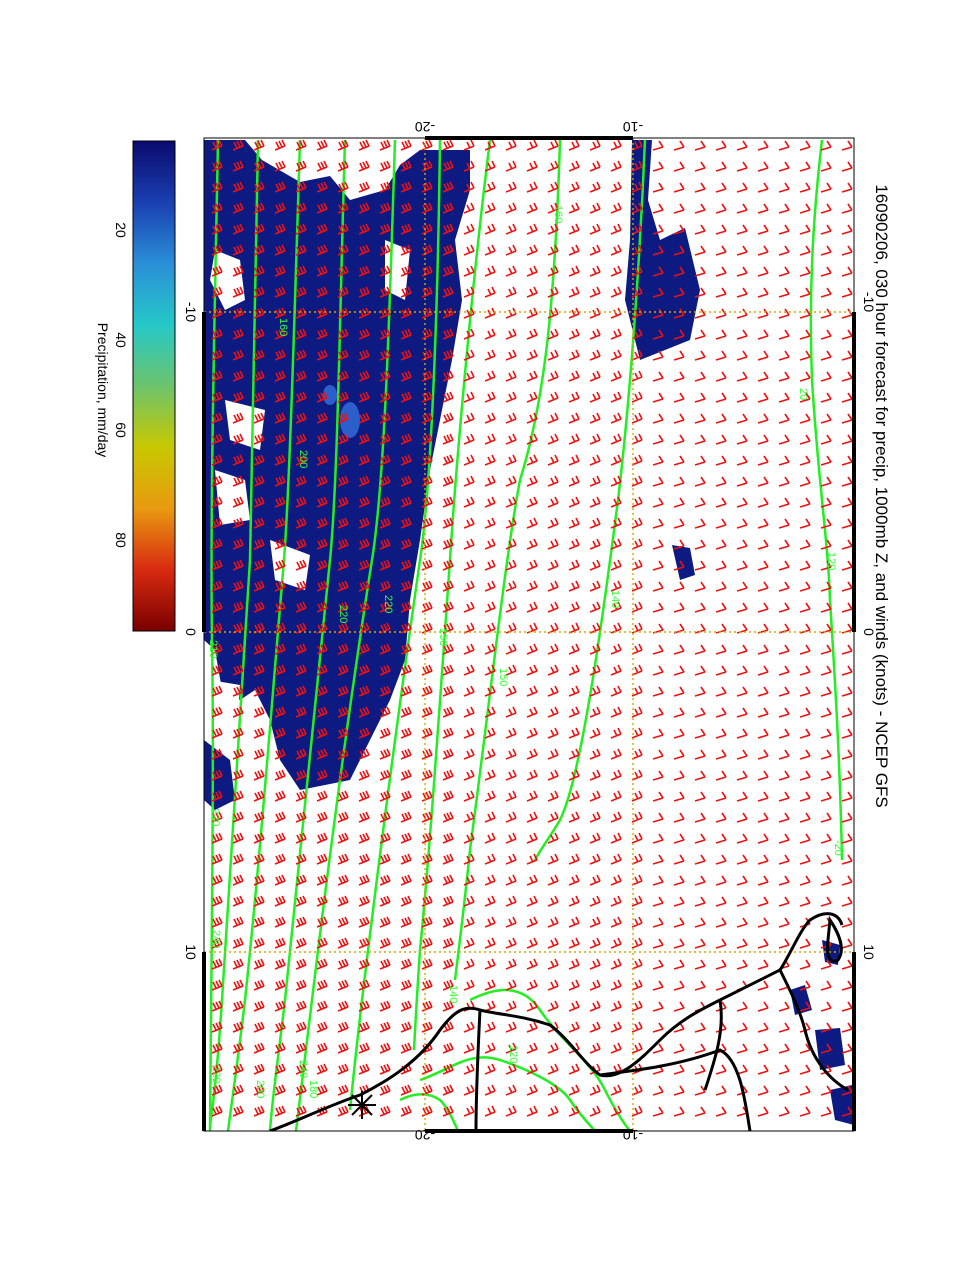 This screenshot has height=1265, width=978. I want to click on border, so click(813, 1030).